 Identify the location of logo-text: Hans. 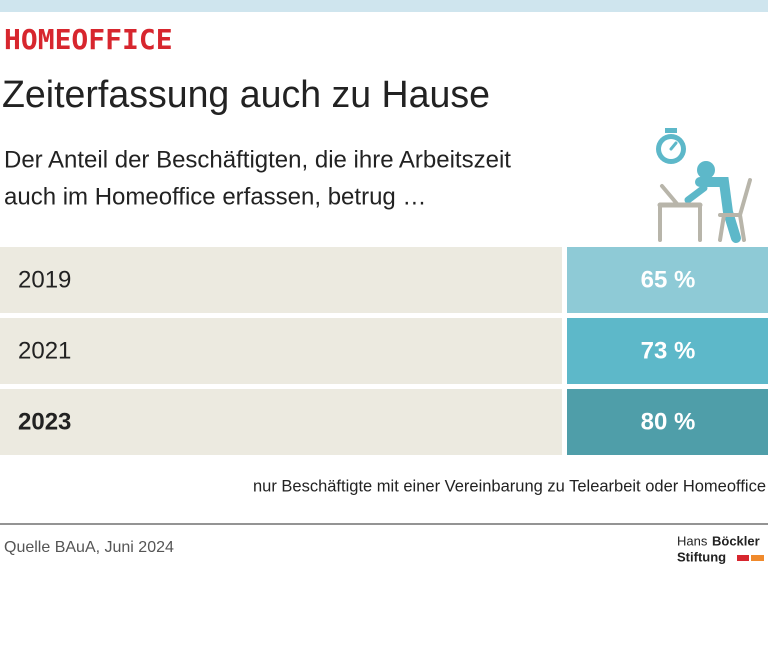
(692, 540).